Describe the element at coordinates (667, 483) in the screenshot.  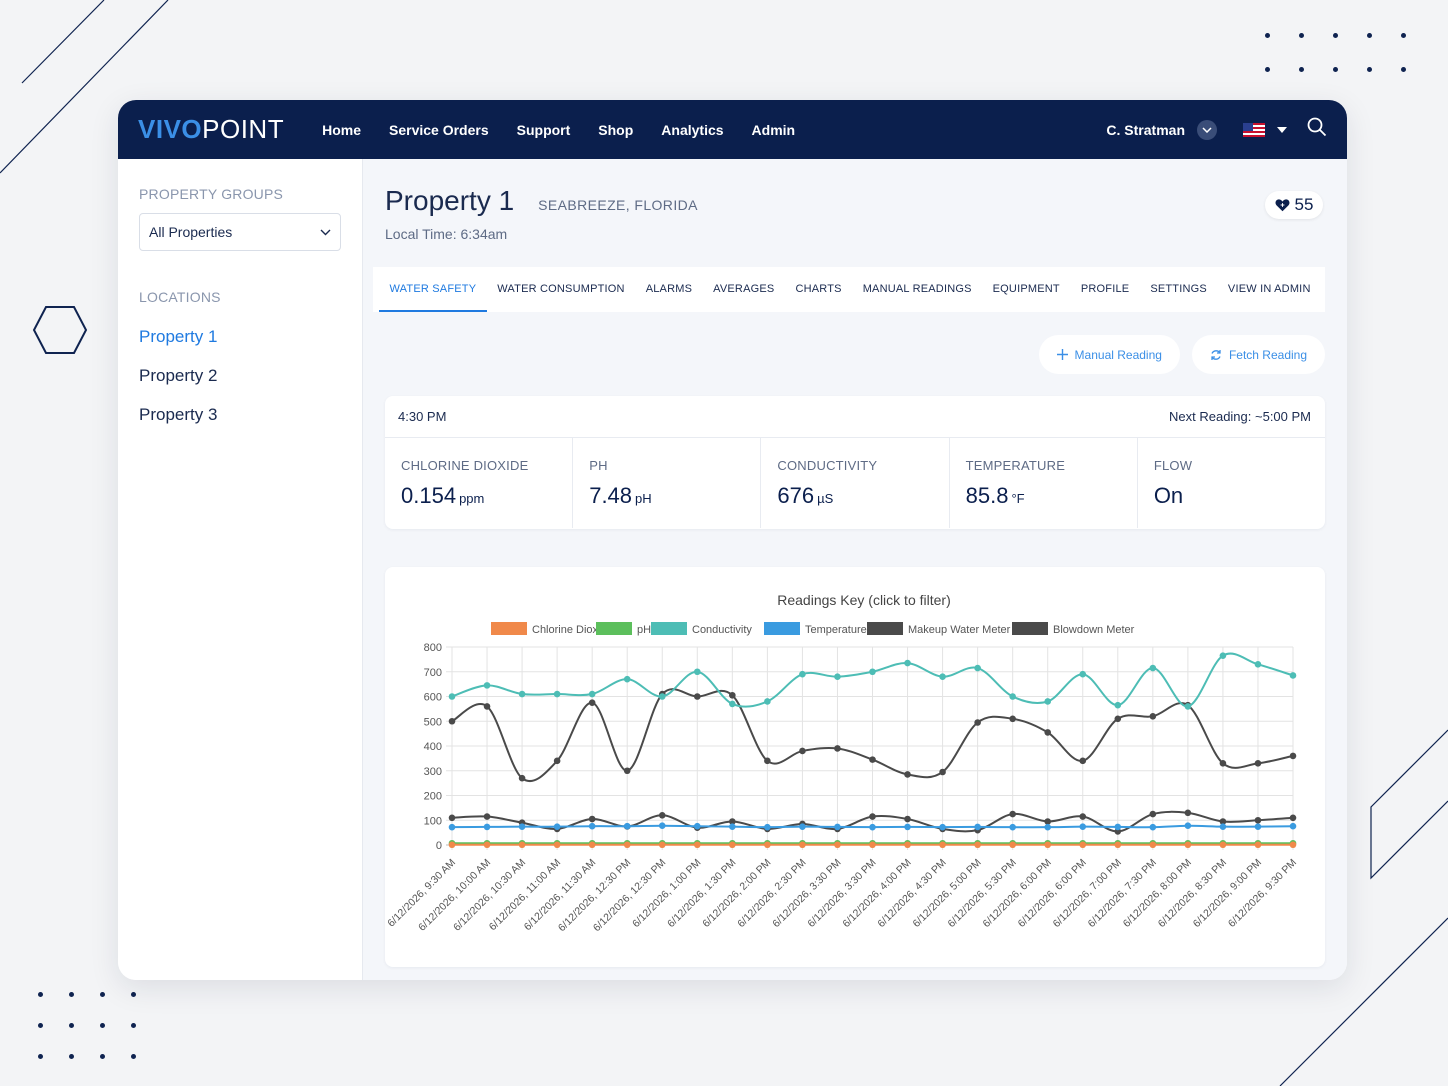
I see `metric-ph: PH 7.48 pH` at that location.